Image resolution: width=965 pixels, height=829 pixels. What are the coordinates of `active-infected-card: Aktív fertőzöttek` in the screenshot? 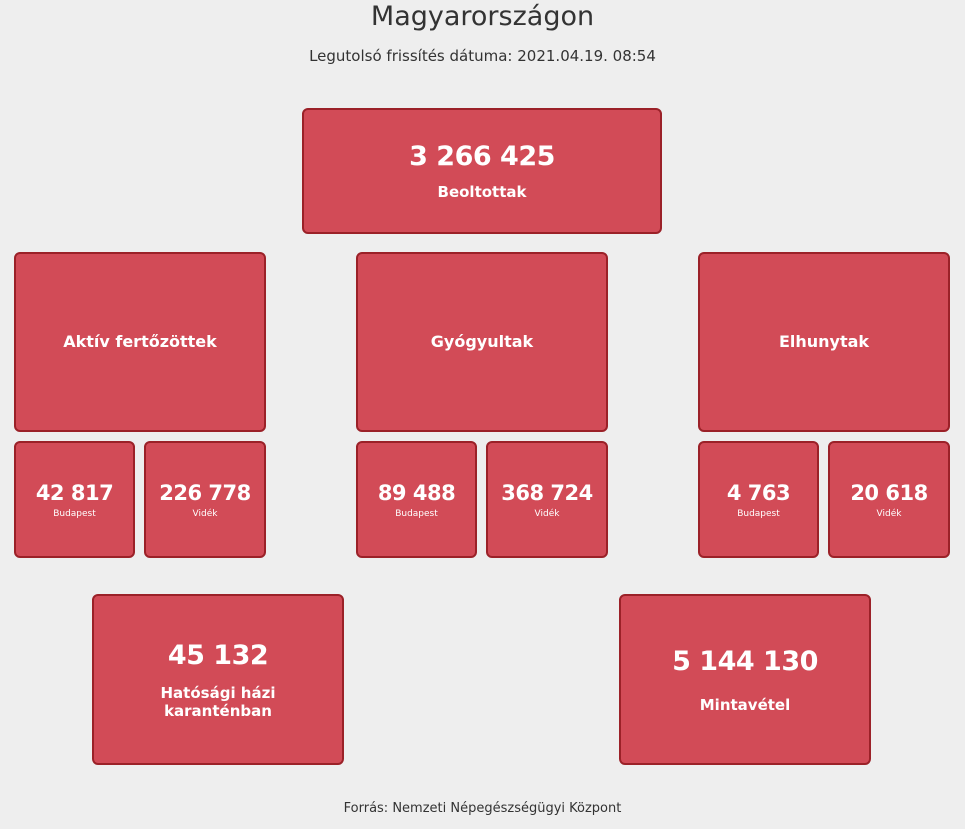 It's located at (140, 342).